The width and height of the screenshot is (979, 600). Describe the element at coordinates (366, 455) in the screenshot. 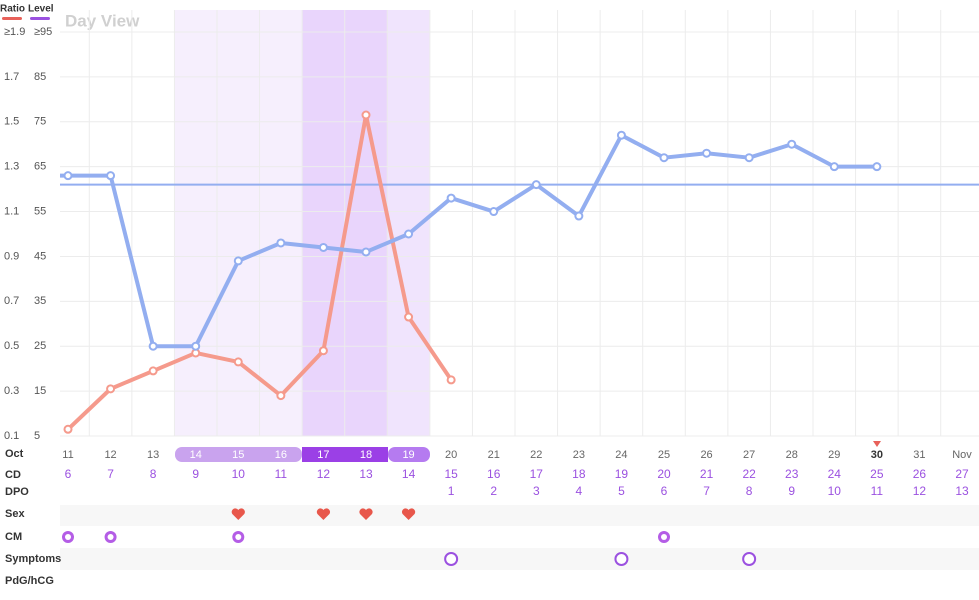

I see `date-label: 18` at that location.